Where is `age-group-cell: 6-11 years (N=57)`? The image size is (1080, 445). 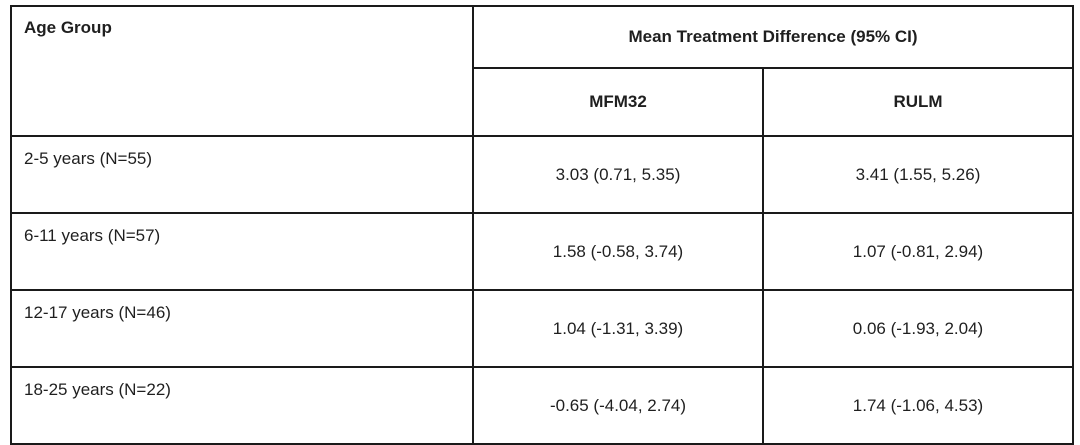 age-group-cell: 6-11 years (N=57) is located at coordinates (242, 251).